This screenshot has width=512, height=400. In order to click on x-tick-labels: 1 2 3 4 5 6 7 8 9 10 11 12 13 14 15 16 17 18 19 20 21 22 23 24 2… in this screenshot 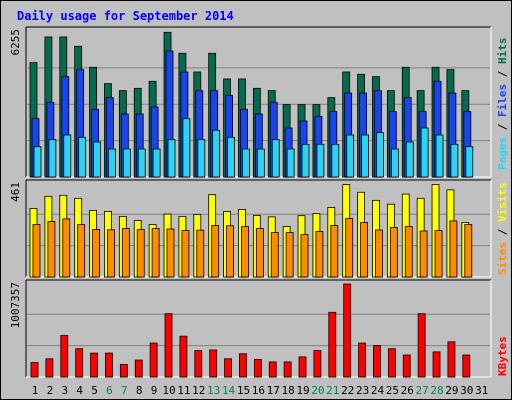, I will do `click(260, 390)`.